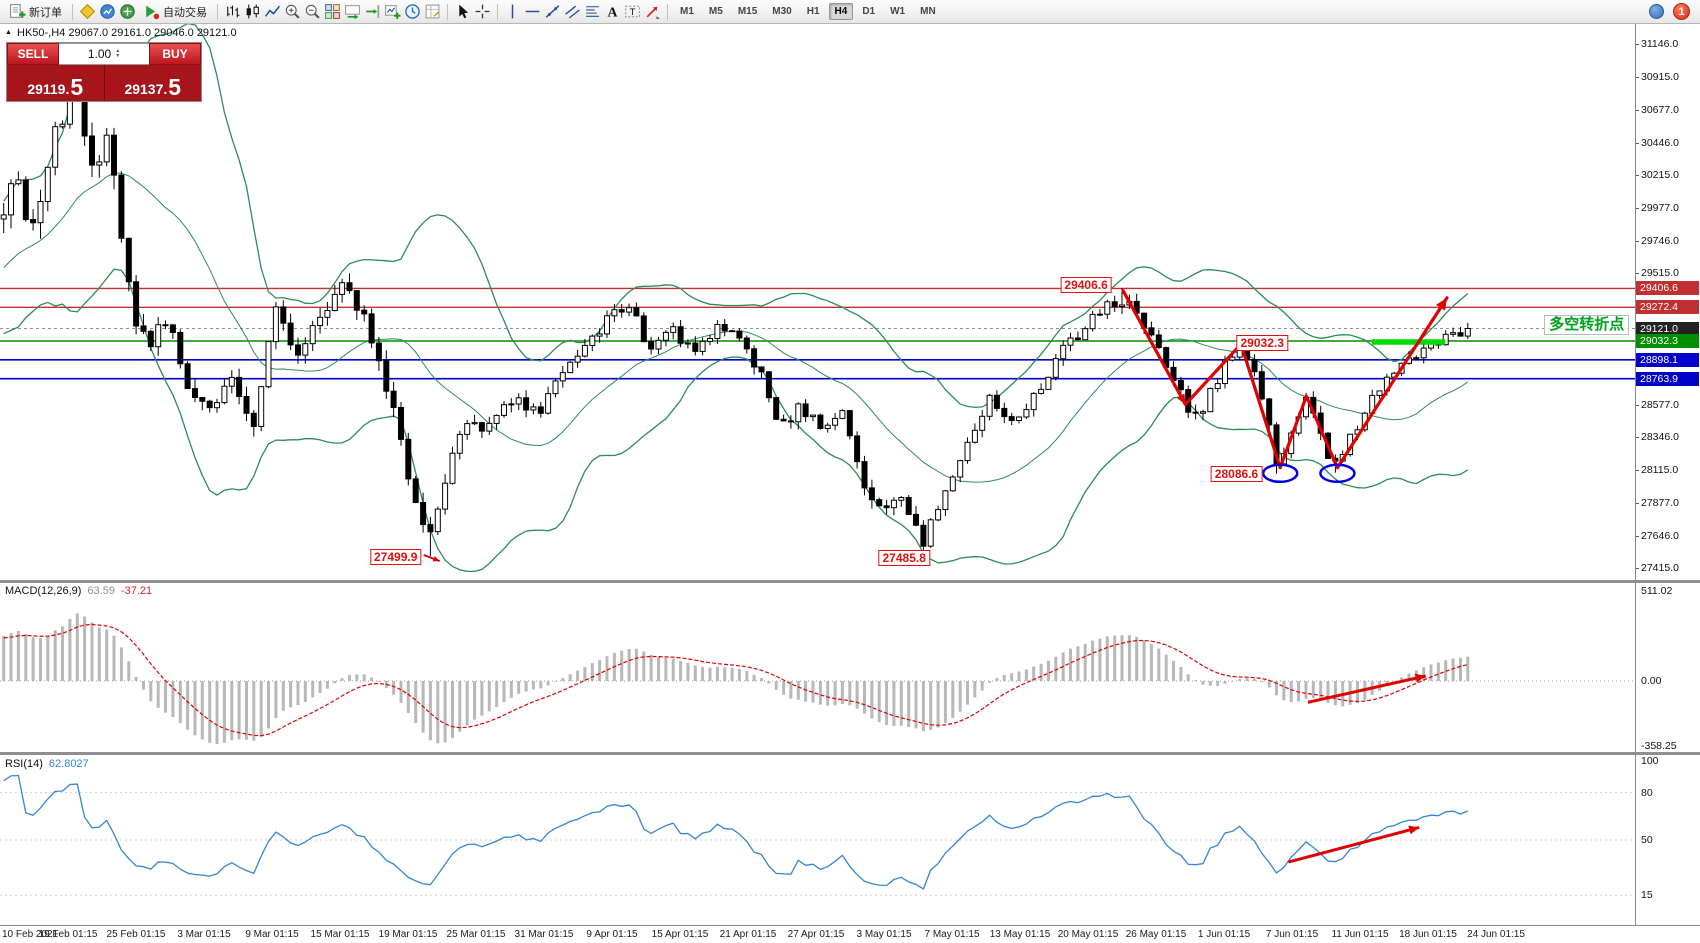 The width and height of the screenshot is (1700, 943). Describe the element at coordinates (408, 934) in the screenshot. I see `time-axis-label: 19 Mar 01:15` at that location.